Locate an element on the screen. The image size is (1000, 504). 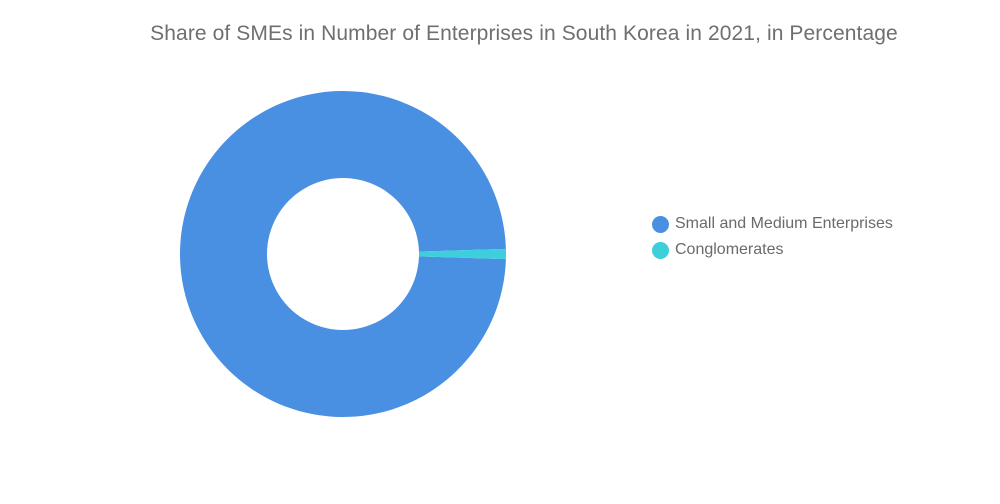
legend-item-conglomerates: Conglomerates is located at coordinates (772, 250).